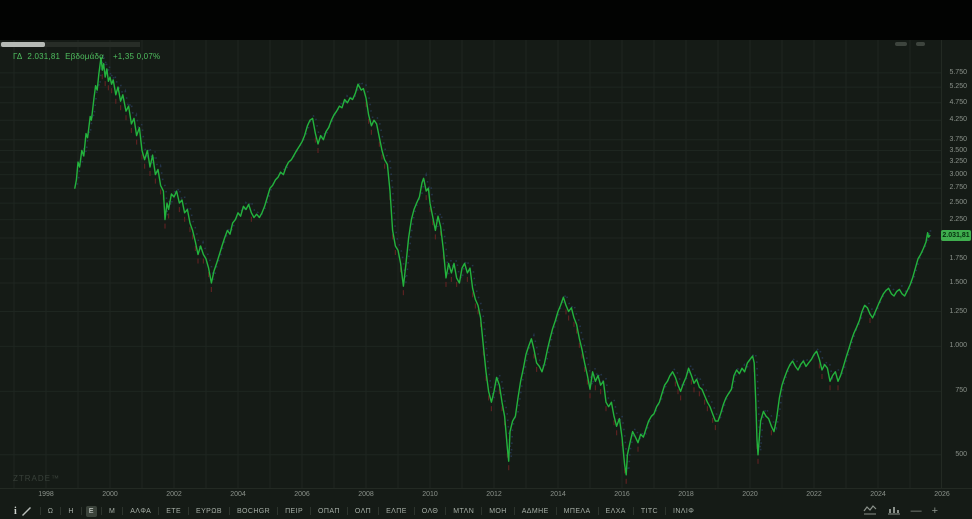  What do you see at coordinates (110, 494) in the screenshot?
I see `time-axis-label: 2000` at bounding box center [110, 494].